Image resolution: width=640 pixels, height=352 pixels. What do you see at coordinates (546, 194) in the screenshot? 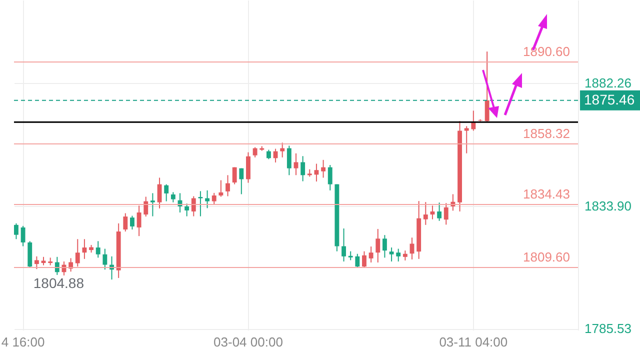
I see `ref-line-label: 1834.43` at bounding box center [546, 194].